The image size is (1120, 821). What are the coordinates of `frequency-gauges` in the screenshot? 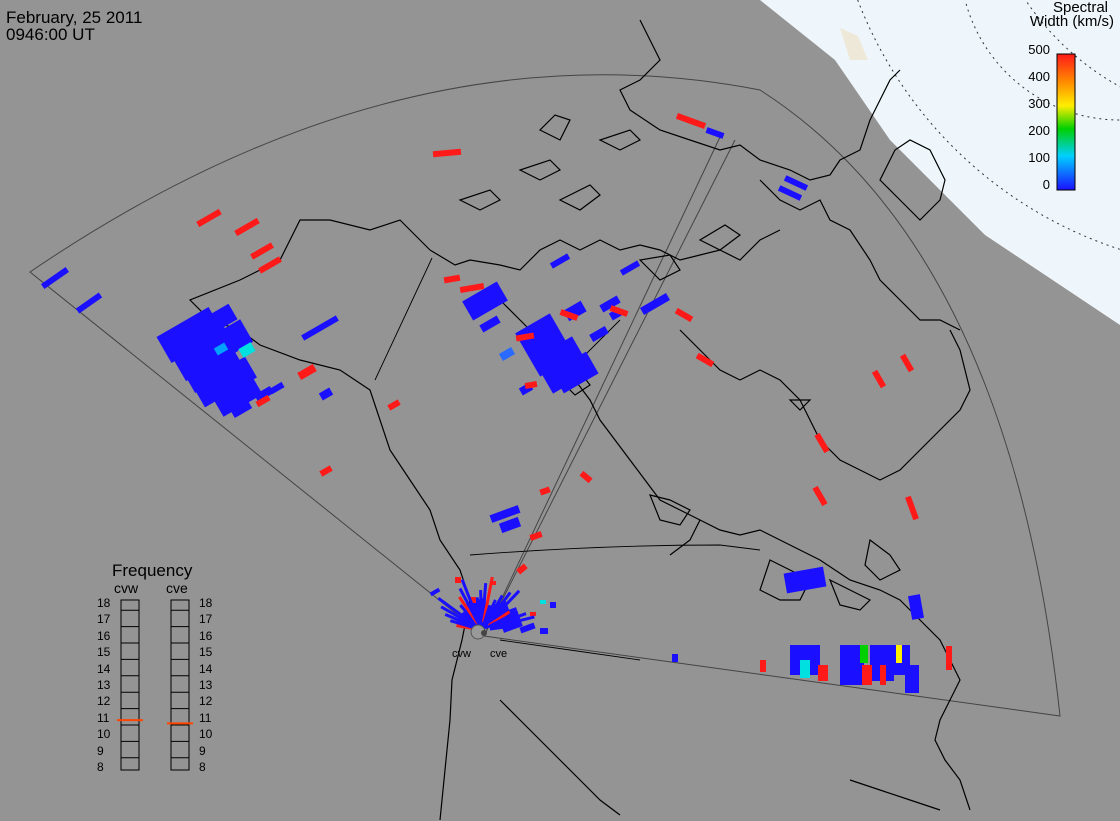 It's located at (155, 685).